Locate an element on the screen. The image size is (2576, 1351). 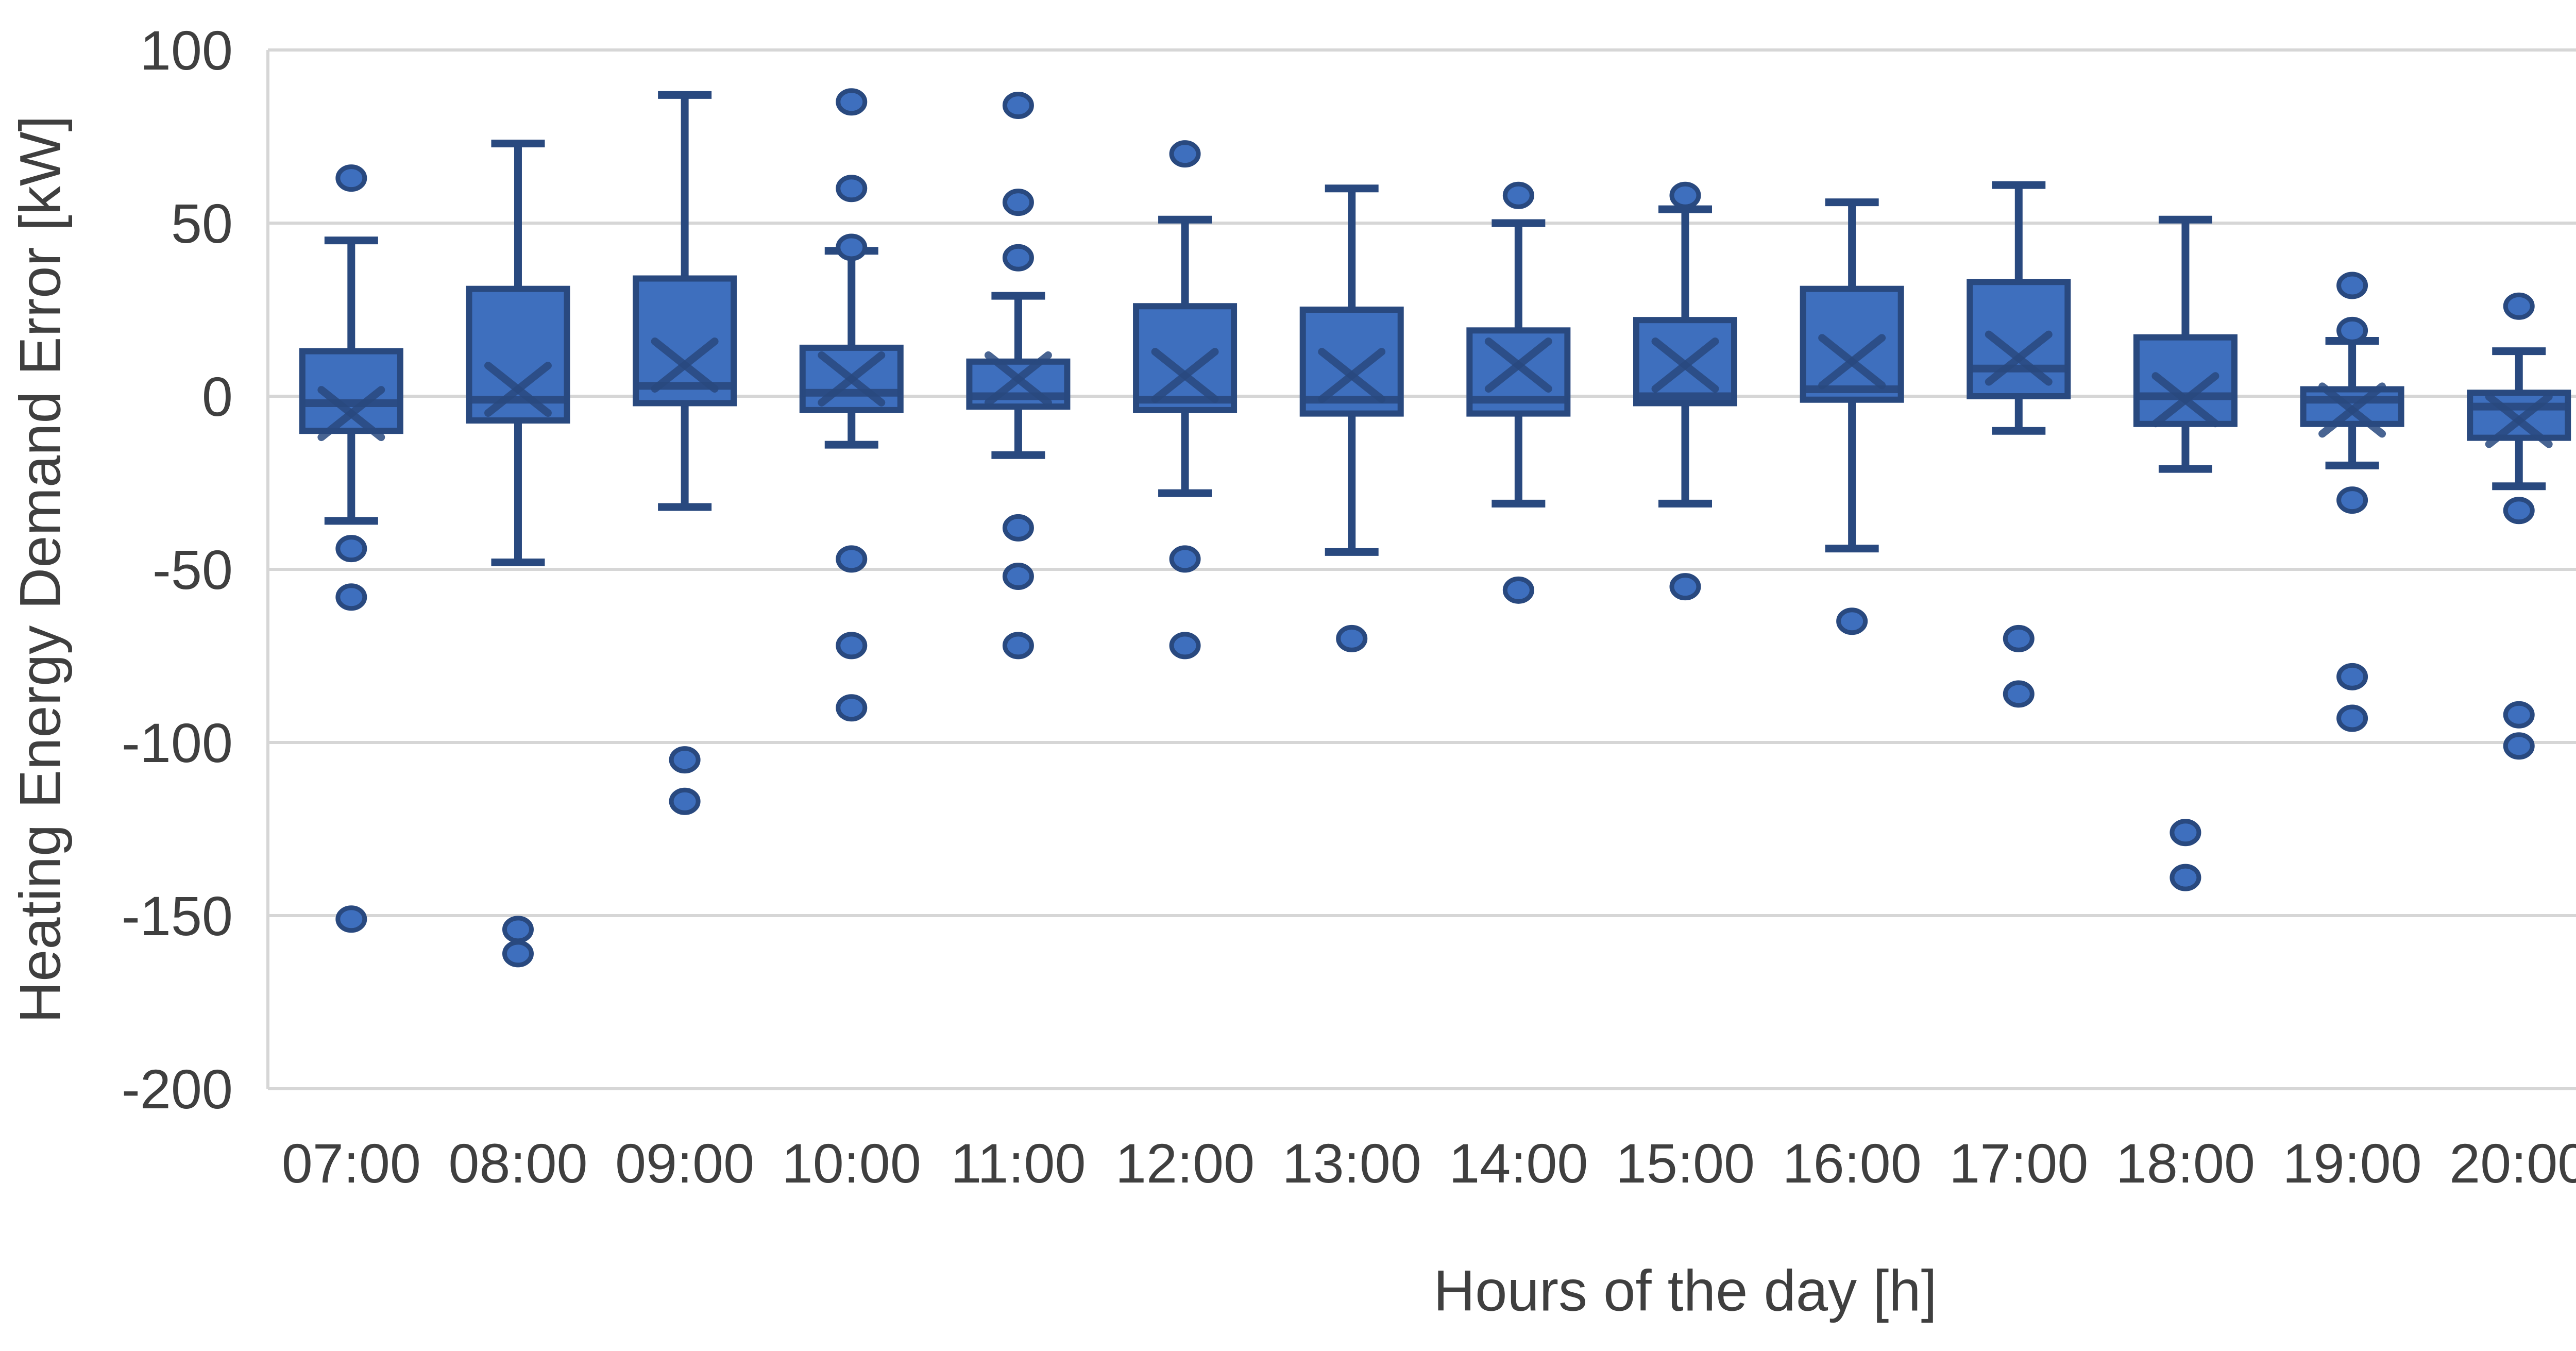
x-tick-label: 19:00 is located at coordinates (2351, 1163).